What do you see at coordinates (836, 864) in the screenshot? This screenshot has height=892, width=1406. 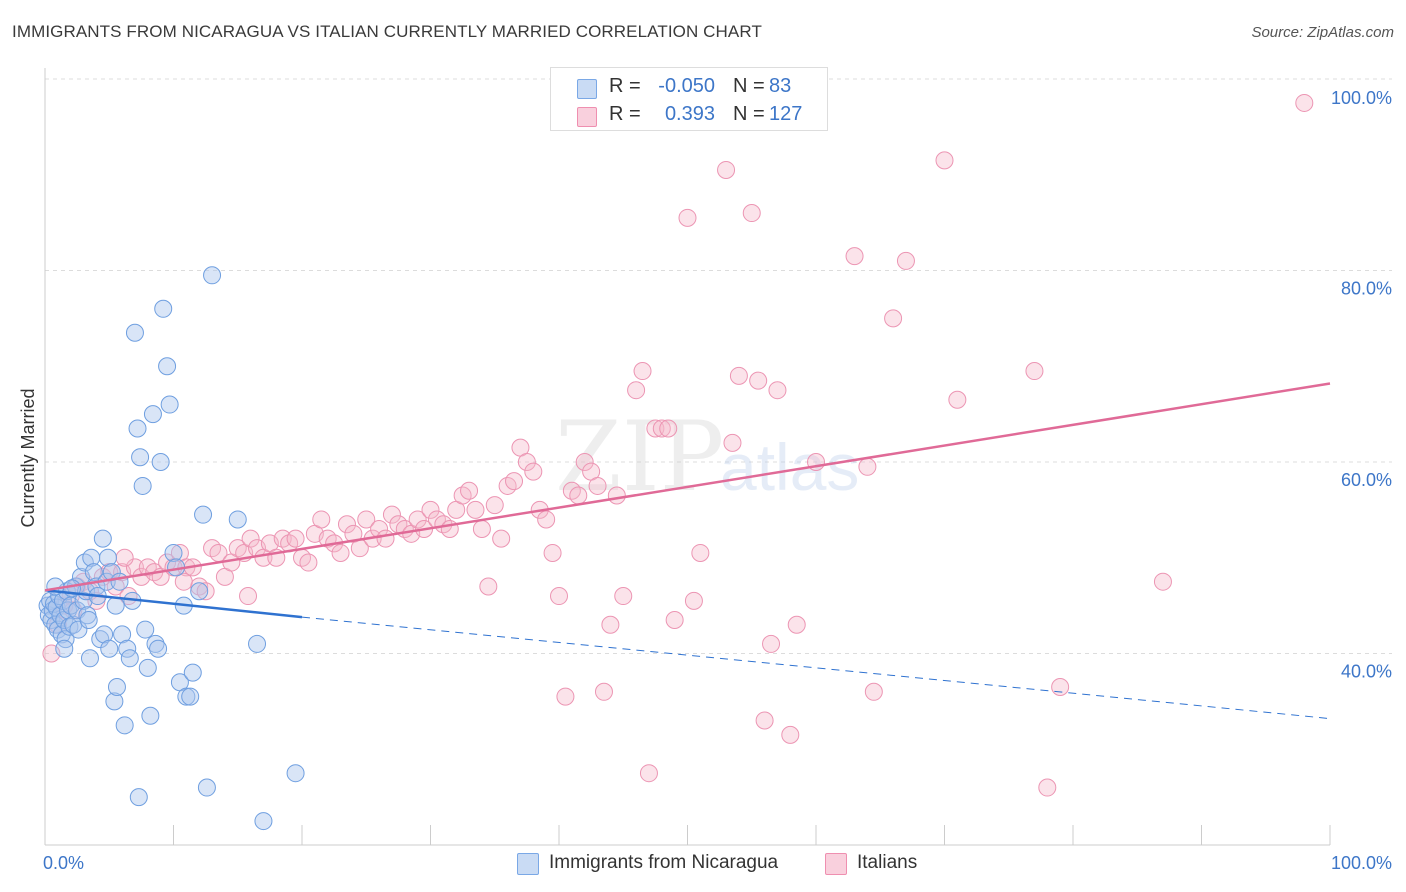 I see `bottom-legend-swatch-italians` at bounding box center [836, 864].